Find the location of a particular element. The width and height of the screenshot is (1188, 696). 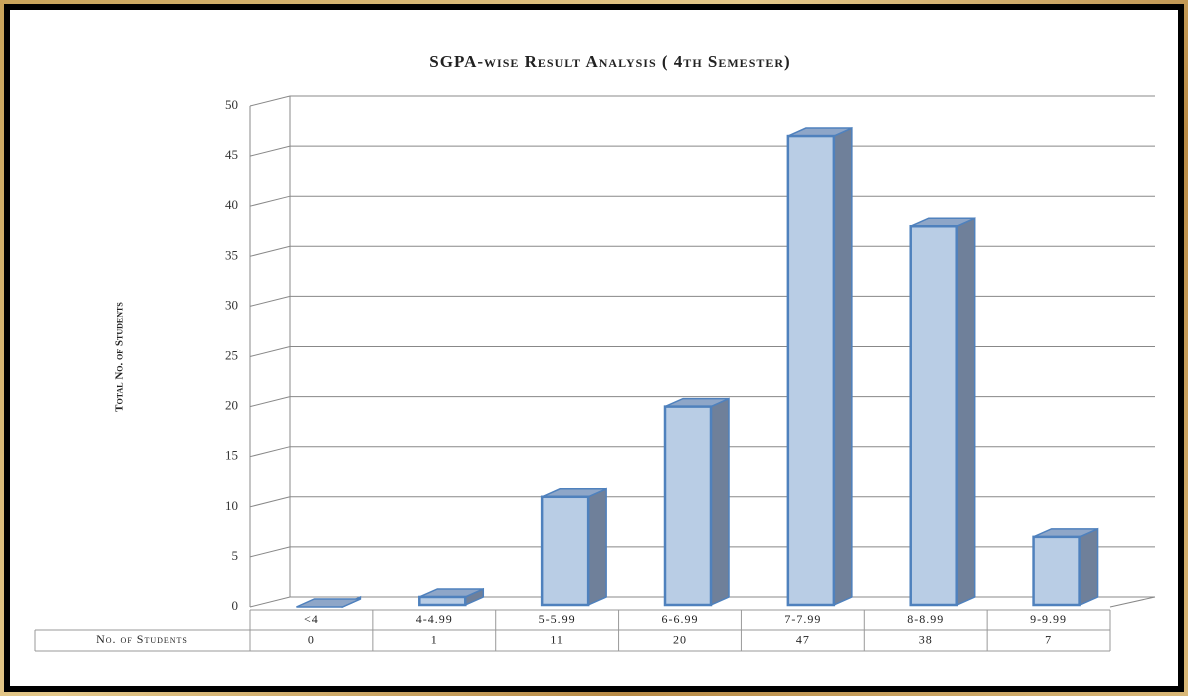

y-tick-label: 30 is located at coordinates (231, 304).